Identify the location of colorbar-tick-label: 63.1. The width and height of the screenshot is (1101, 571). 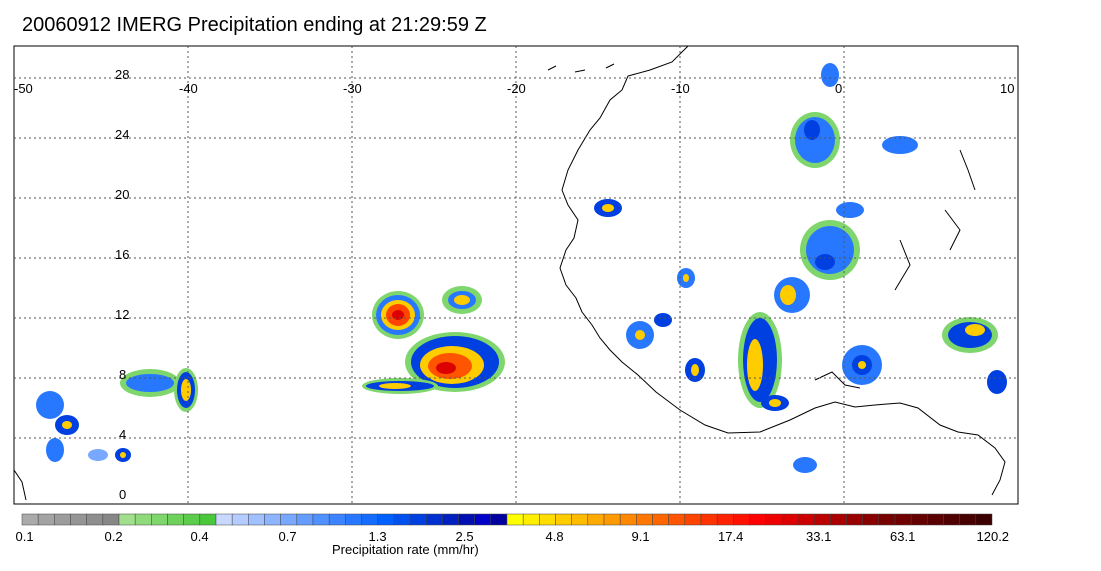
(903, 536).